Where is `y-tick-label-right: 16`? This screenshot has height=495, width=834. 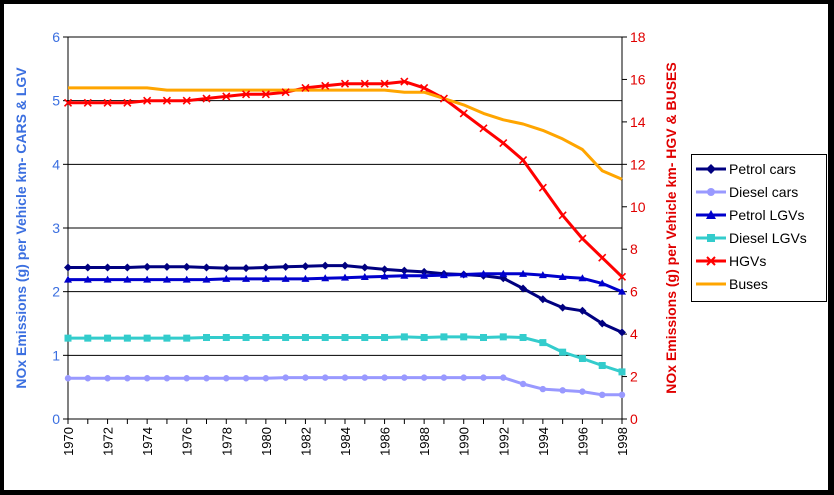 y-tick-label-right: 16 is located at coordinates (638, 79).